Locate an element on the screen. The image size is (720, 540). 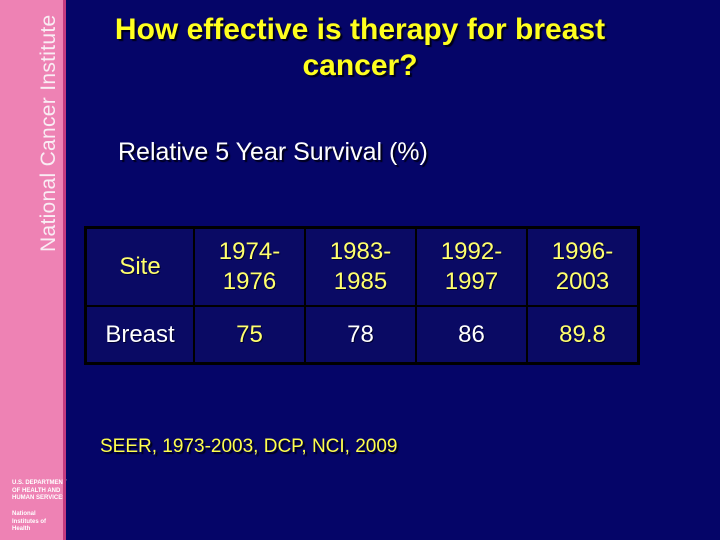
col-header-1974-1976: 1974- 1976 is located at coordinates (249, 266).